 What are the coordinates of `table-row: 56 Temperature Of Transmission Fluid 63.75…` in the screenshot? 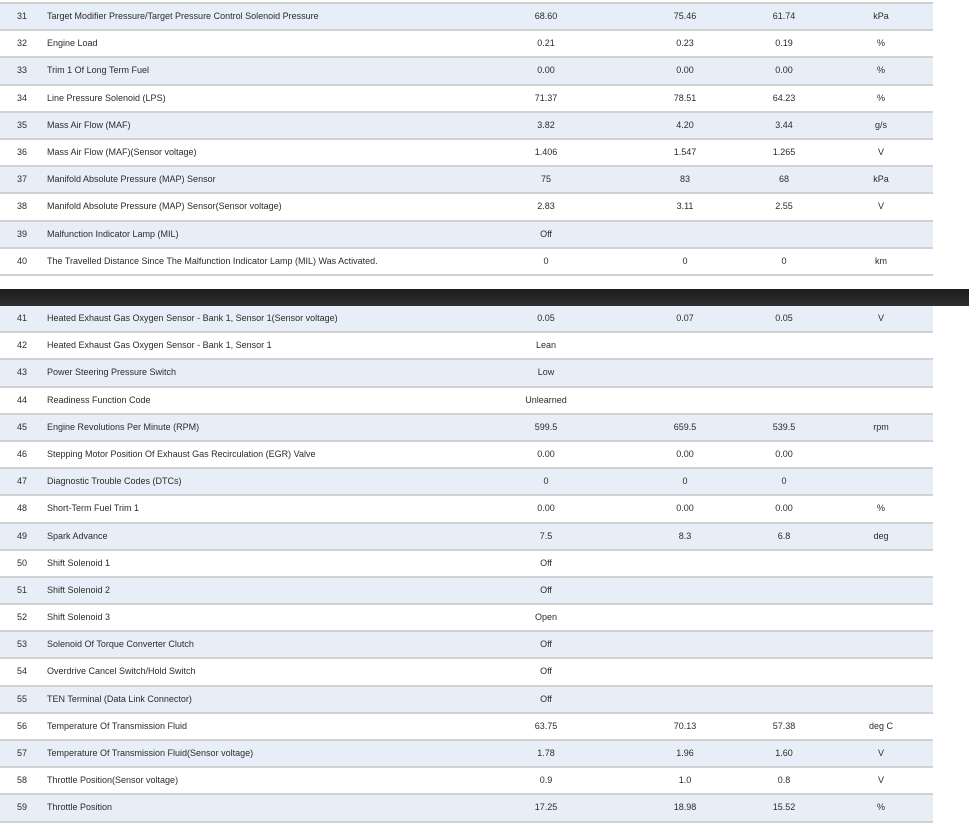 It's located at (466, 727).